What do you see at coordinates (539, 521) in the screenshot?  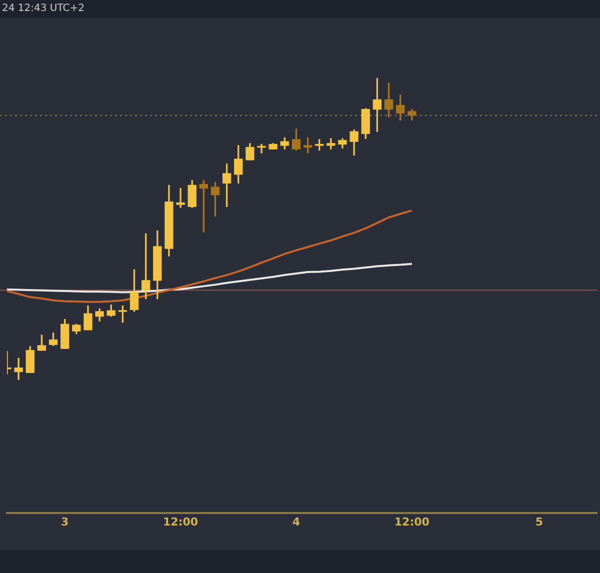 I see `x-tick-label: 5` at bounding box center [539, 521].